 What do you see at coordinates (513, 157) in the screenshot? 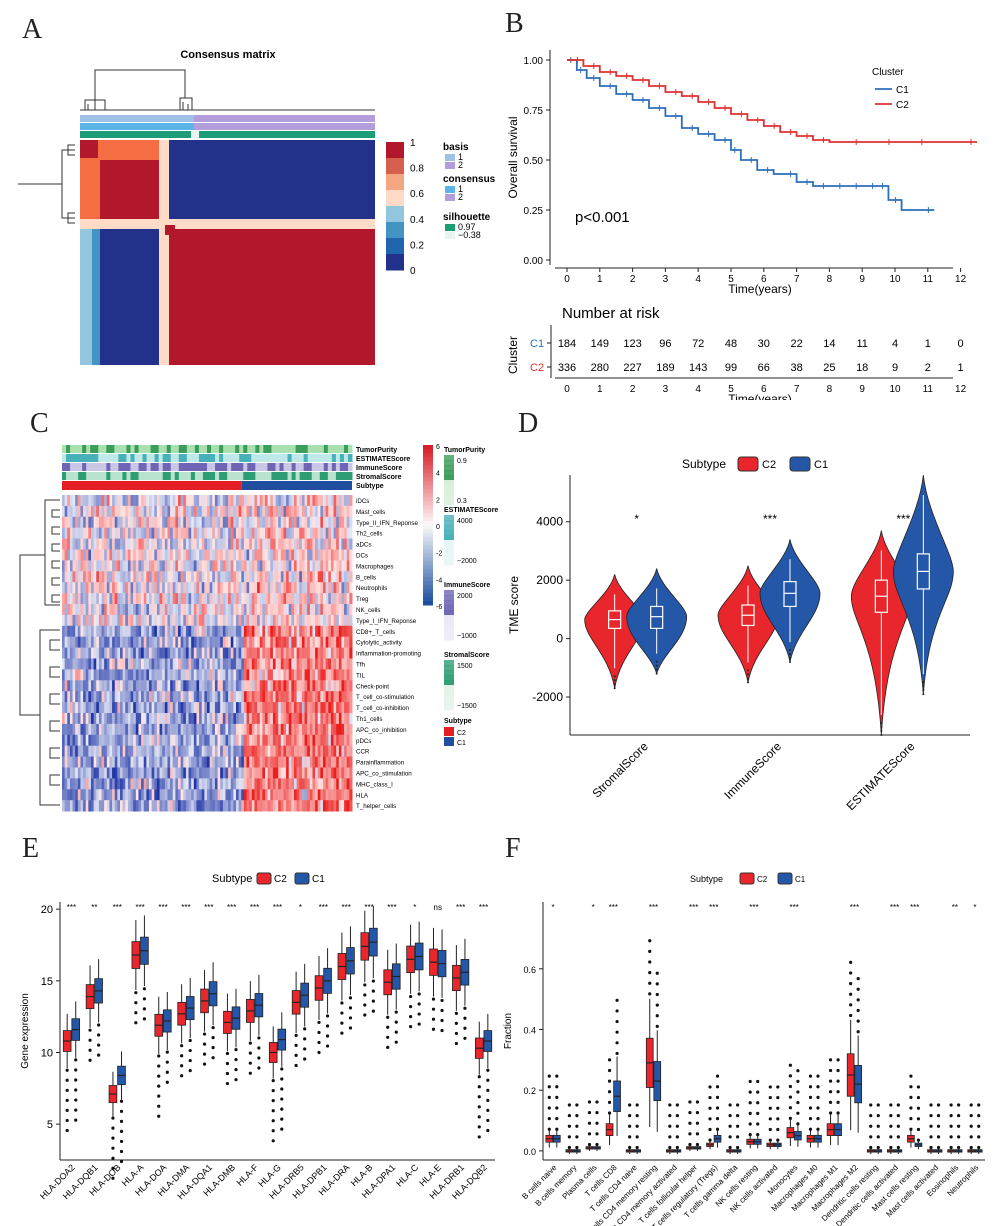
I see `y-axis-label: Overall survival` at bounding box center [513, 157].